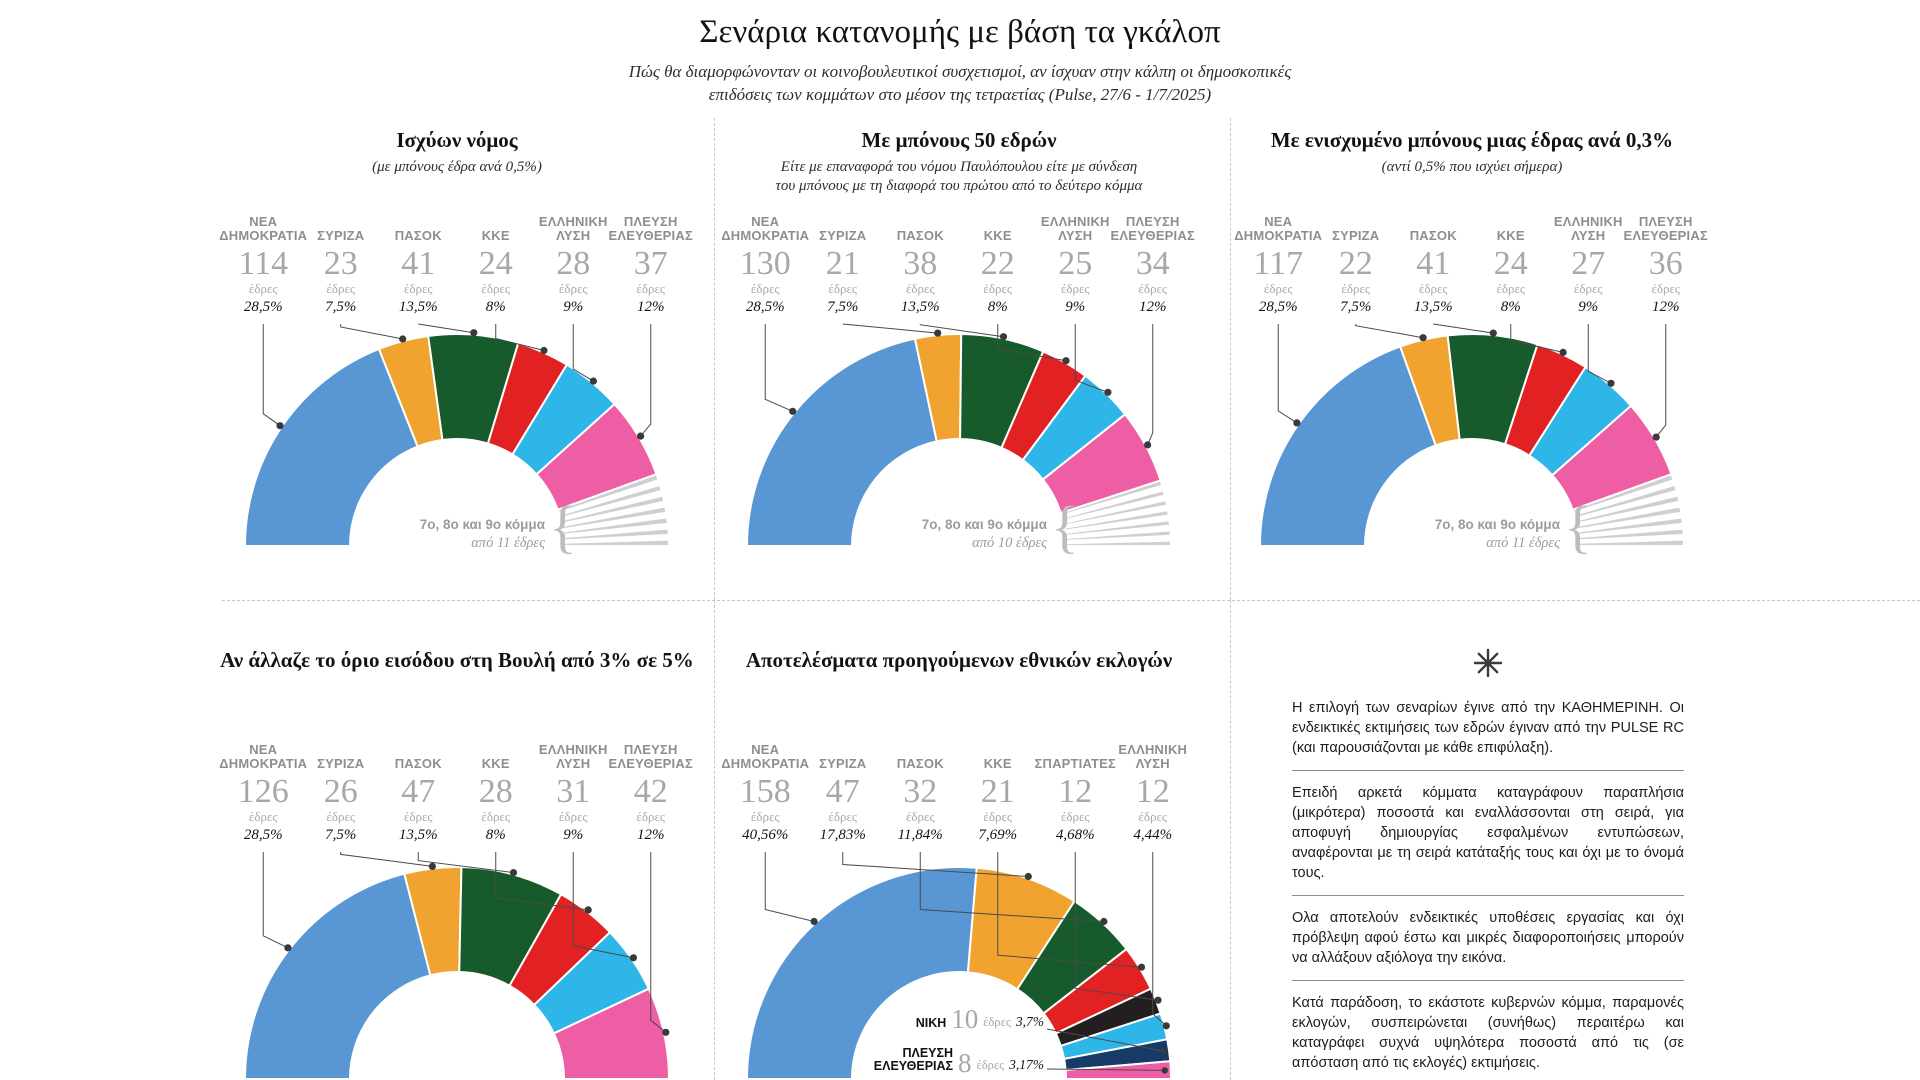  I want to click on party-label-column: ΣΥΡΙΖΑ 23 έδρες 7,5%, so click(341, 264).